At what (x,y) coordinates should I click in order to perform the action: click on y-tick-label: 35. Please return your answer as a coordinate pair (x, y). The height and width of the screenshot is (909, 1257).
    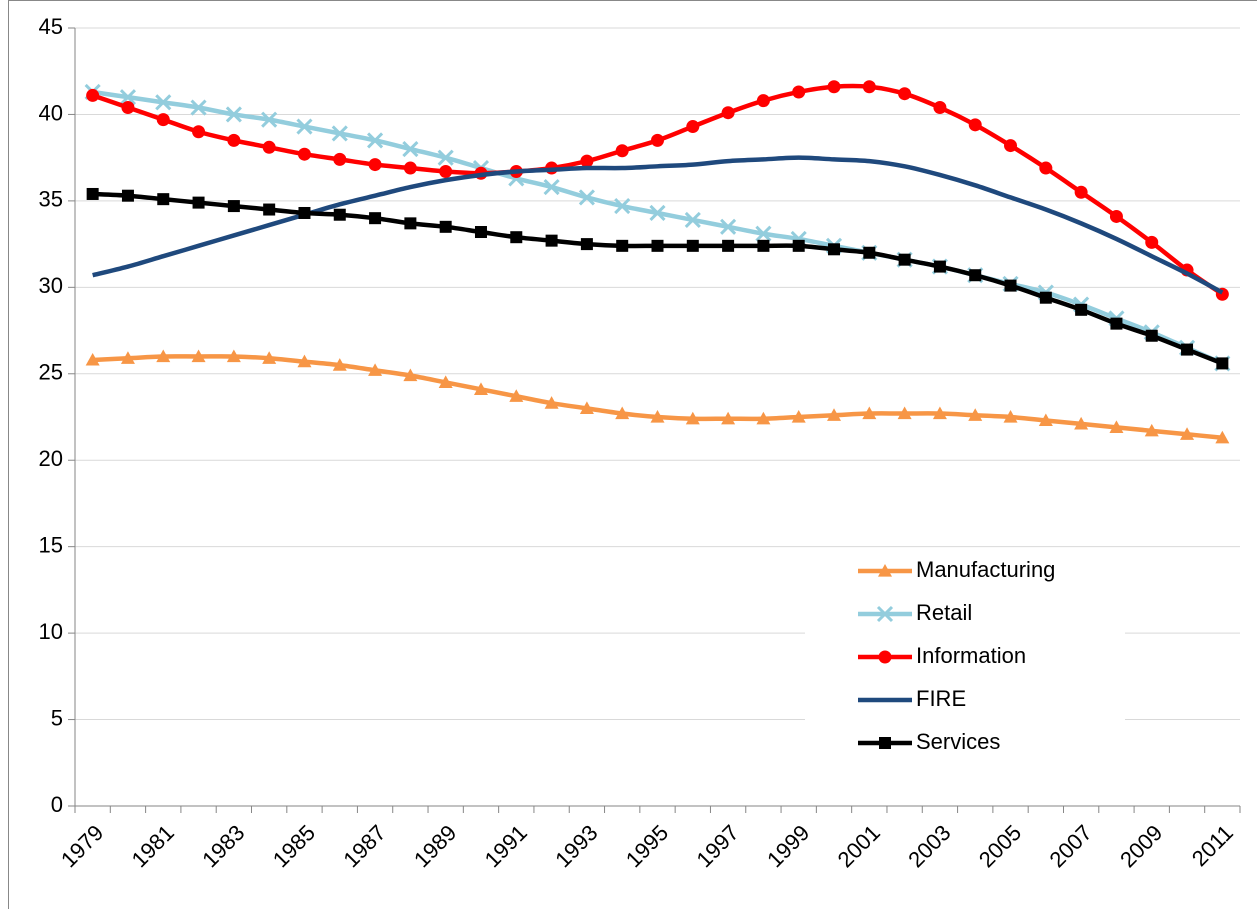
    Looking at the image, I should click on (51, 199).